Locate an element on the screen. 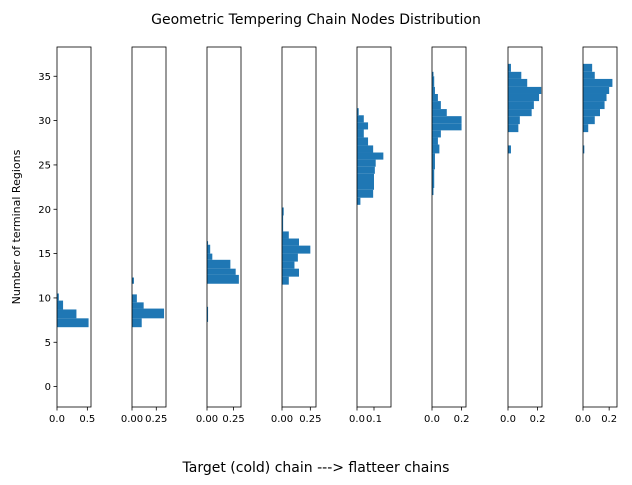 The image size is (632, 485). y-tick-label: 15 is located at coordinates (44, 254).